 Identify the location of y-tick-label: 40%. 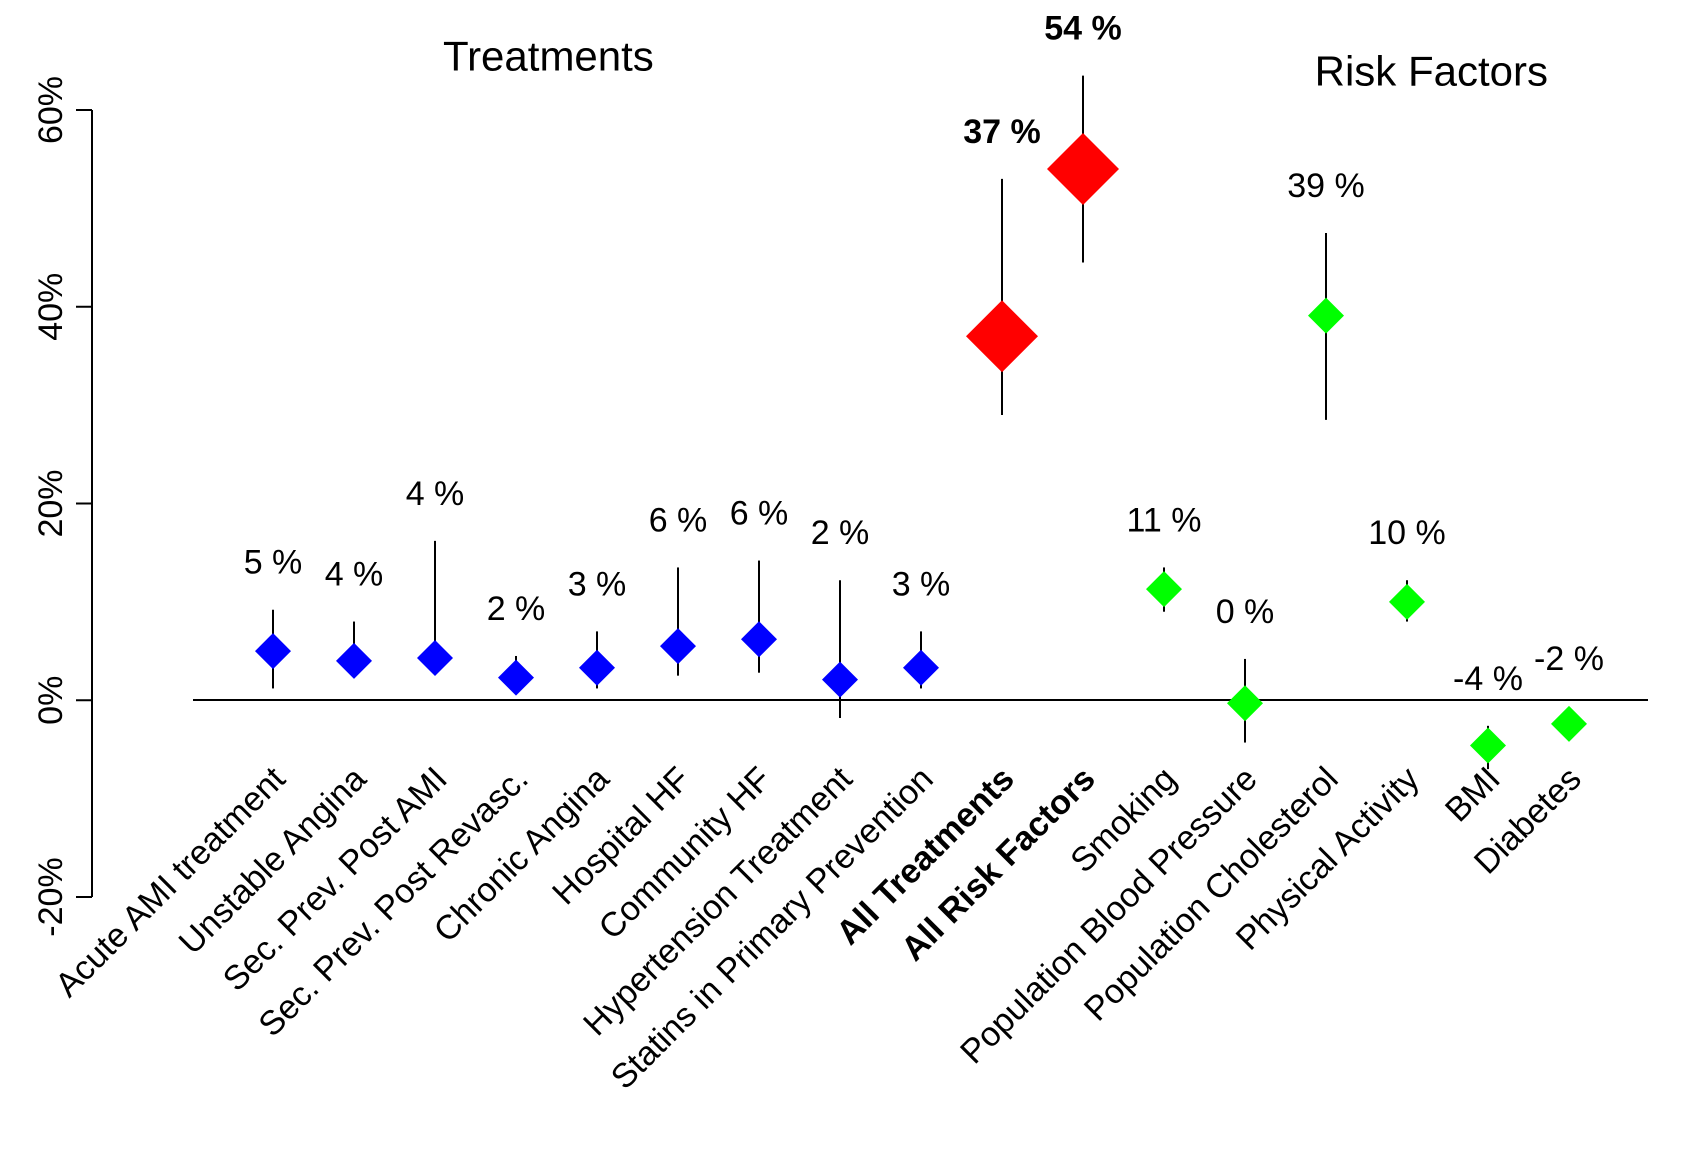
(51, 307).